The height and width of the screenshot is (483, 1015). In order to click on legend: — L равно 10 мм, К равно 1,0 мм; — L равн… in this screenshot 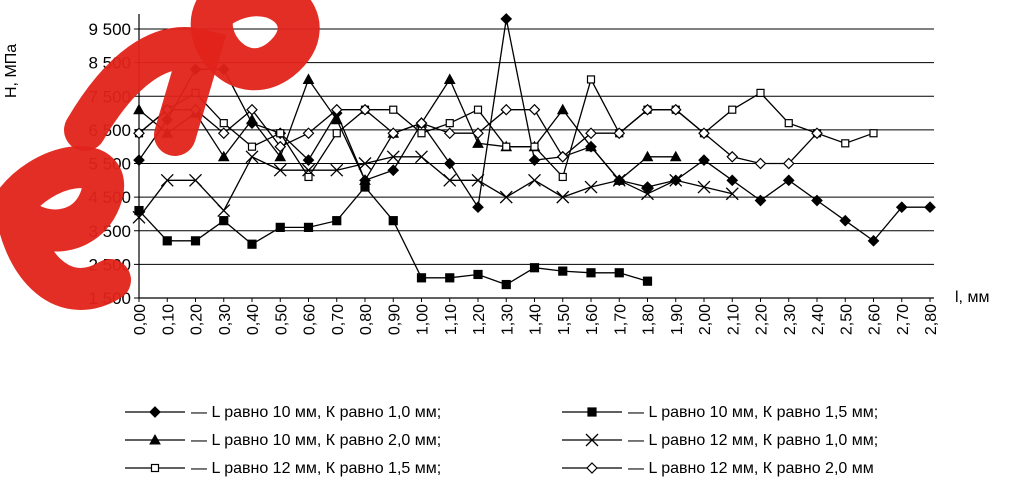, I will do `click(501, 440)`.